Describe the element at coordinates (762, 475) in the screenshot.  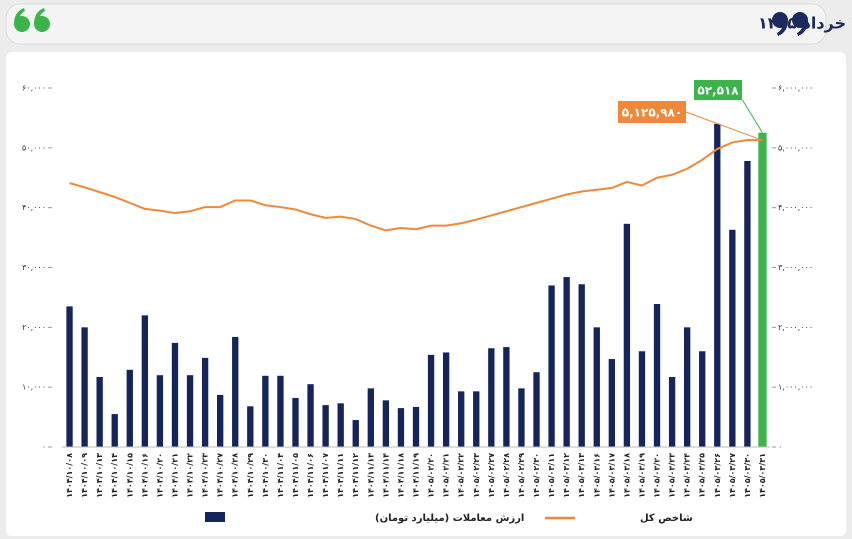
I see `x-tick-label: ۱۴۰۵/۰۳/۳۱` at that location.